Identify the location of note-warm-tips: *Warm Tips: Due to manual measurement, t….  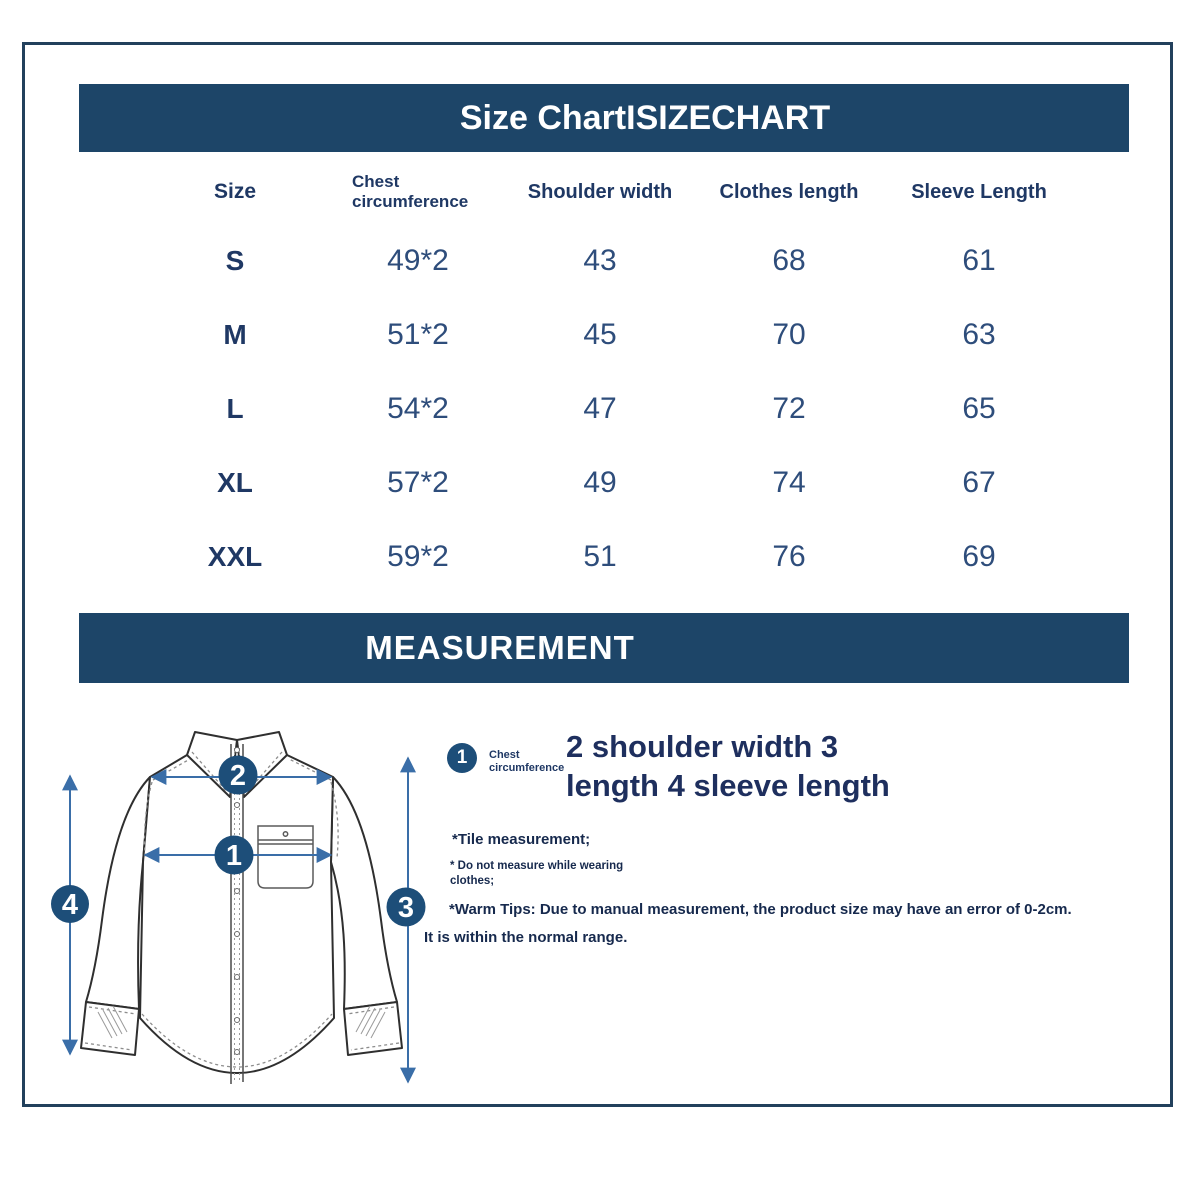
(760, 909).